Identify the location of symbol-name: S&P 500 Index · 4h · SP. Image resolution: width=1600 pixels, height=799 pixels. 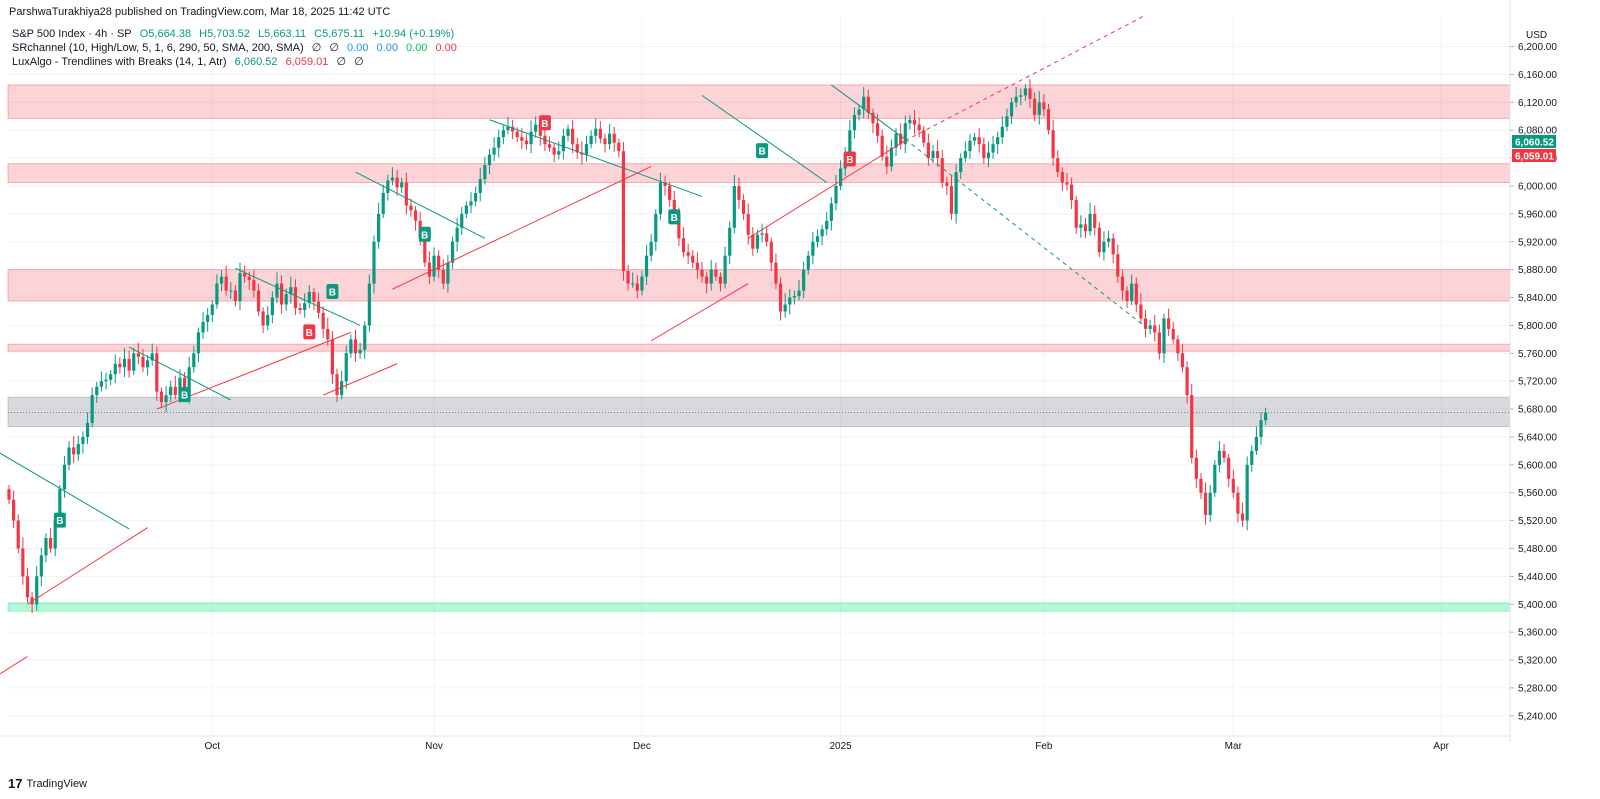
(72, 34).